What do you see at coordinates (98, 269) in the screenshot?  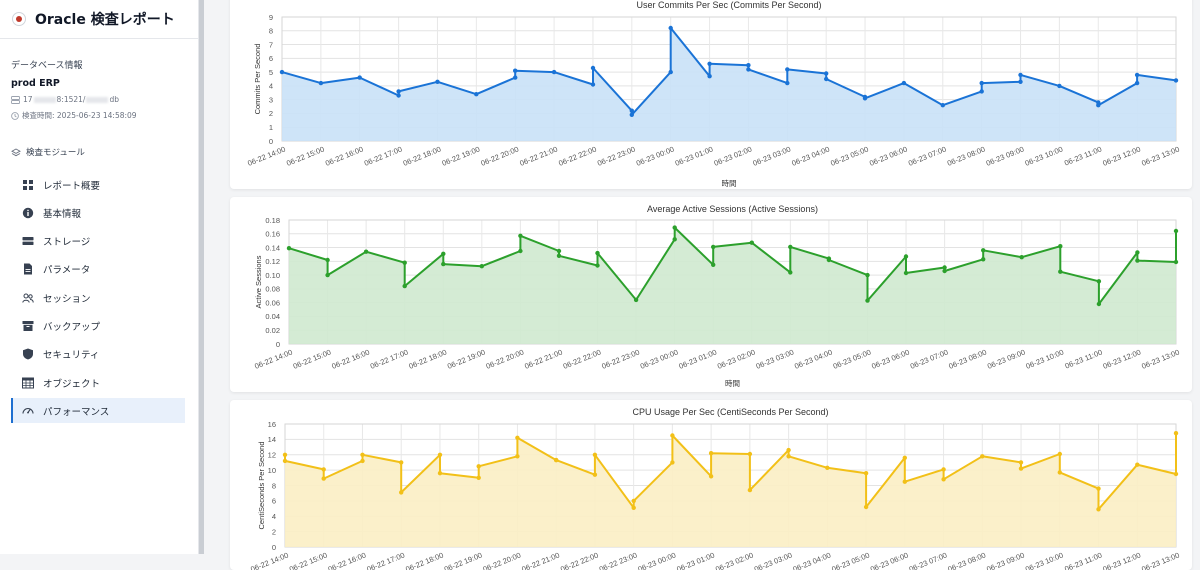 I see `sidebar-item-document: パラメータ` at bounding box center [98, 269].